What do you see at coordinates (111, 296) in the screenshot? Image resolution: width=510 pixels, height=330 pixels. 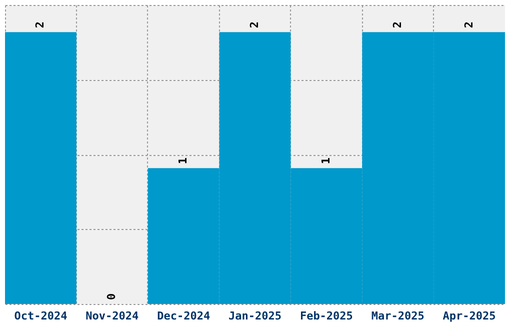 I see `data-label: 0` at bounding box center [111, 296].